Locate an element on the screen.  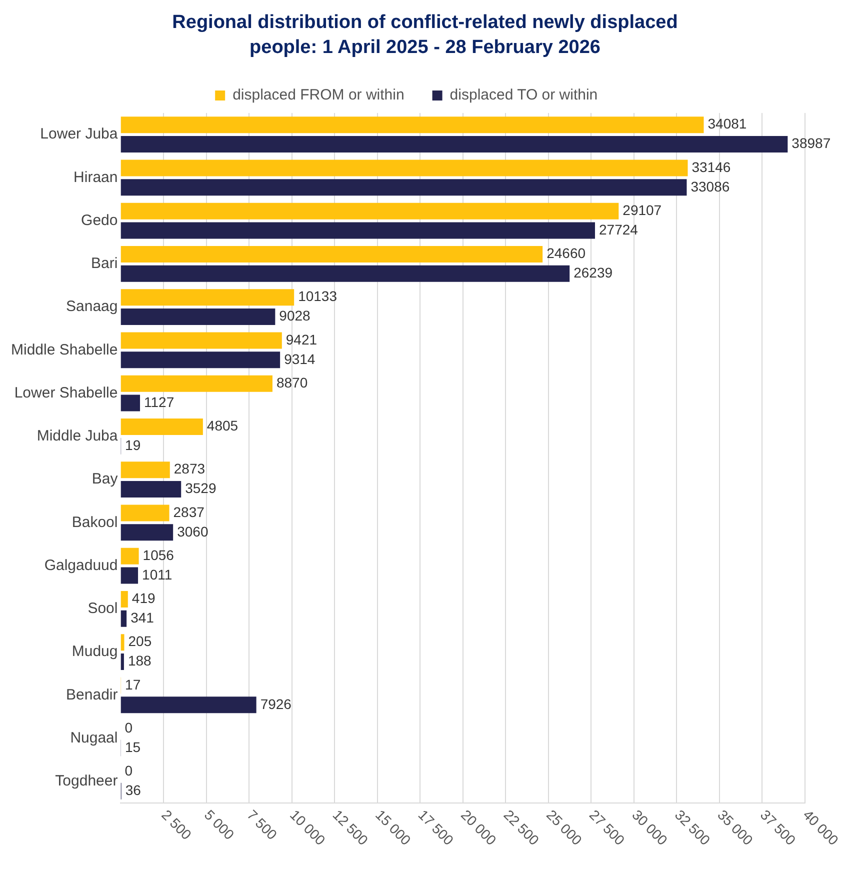
y-tick-label: Mudug is located at coordinates (95, 651).